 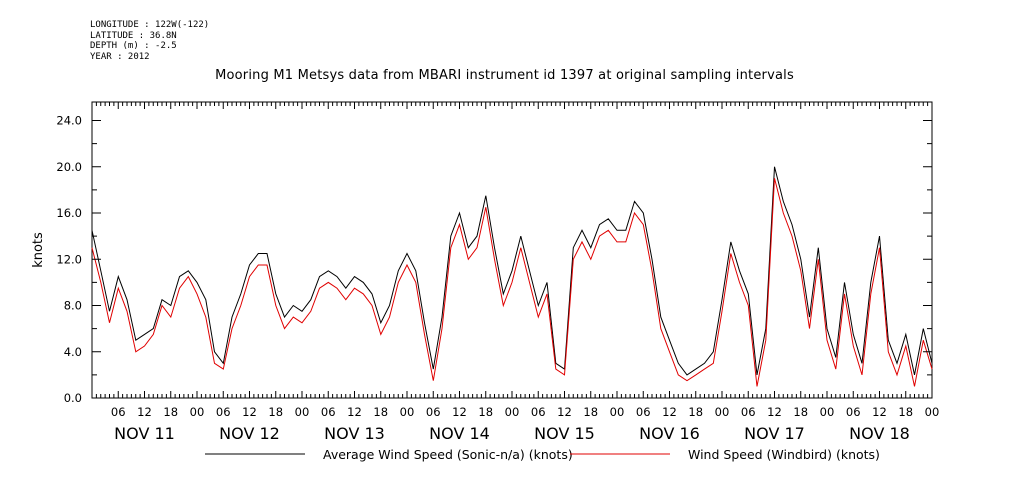 What do you see at coordinates (69, 213) in the screenshot?
I see `y-tick-label: 16.0` at bounding box center [69, 213].